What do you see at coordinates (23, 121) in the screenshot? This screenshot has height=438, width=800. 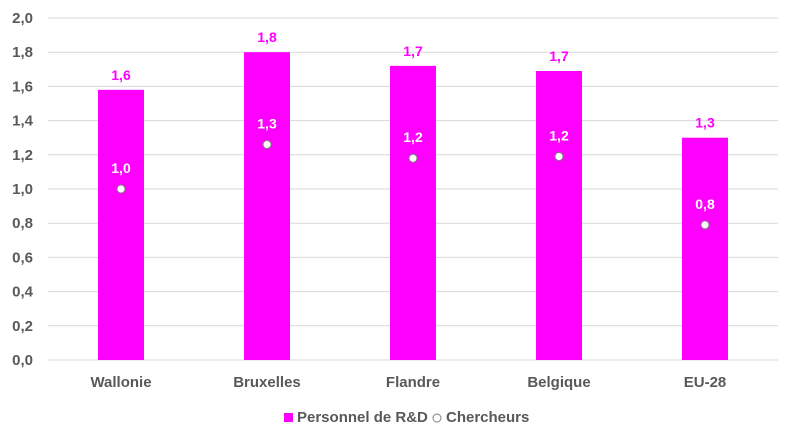 I see `y-tick-label: 1,4` at bounding box center [23, 121].